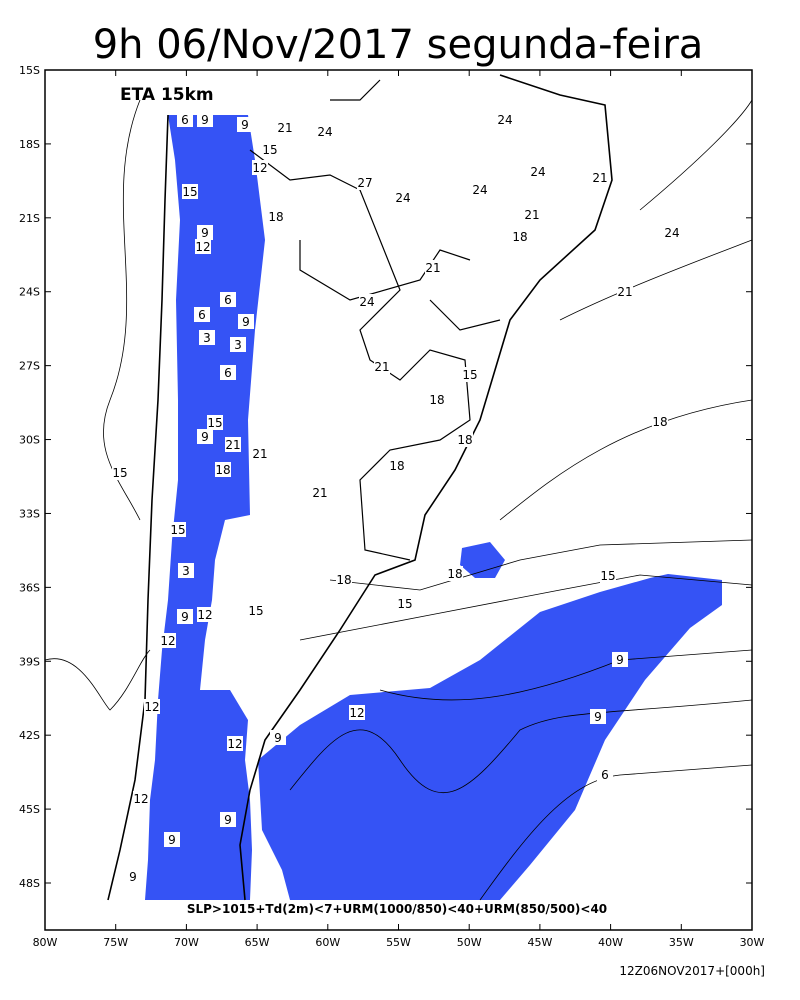 This screenshot has width=800, height=1000. What do you see at coordinates (692, 971) in the screenshot?
I see `footer-stamp: 12Z06NOV2017+[000h]` at bounding box center [692, 971].